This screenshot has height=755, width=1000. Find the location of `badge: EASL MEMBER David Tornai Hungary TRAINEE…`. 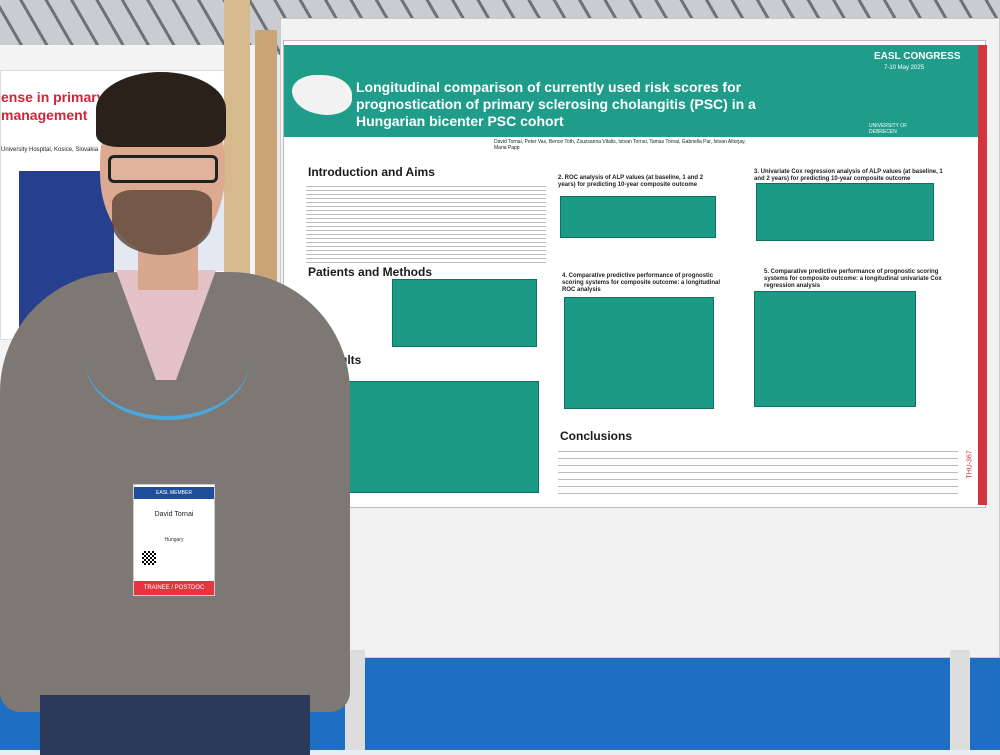

badge: EASL MEMBER David Tornai Hungary TRAINEE… is located at coordinates (174, 540).